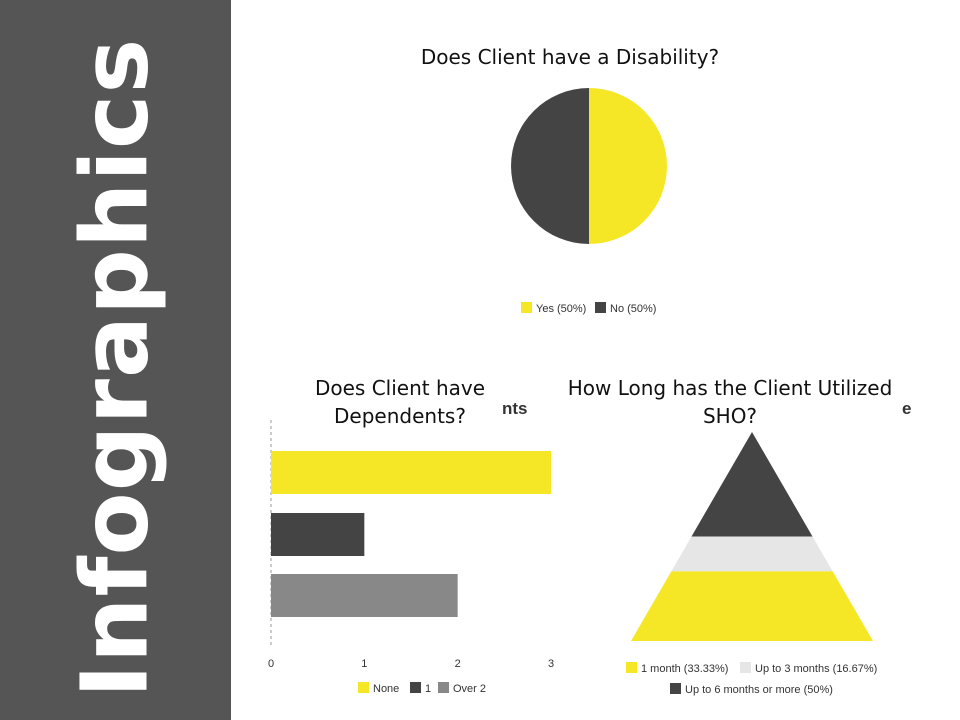  What do you see at coordinates (570, 57) in the screenshot?
I see `disability-chart-title: Does Client have a Disability?` at bounding box center [570, 57].